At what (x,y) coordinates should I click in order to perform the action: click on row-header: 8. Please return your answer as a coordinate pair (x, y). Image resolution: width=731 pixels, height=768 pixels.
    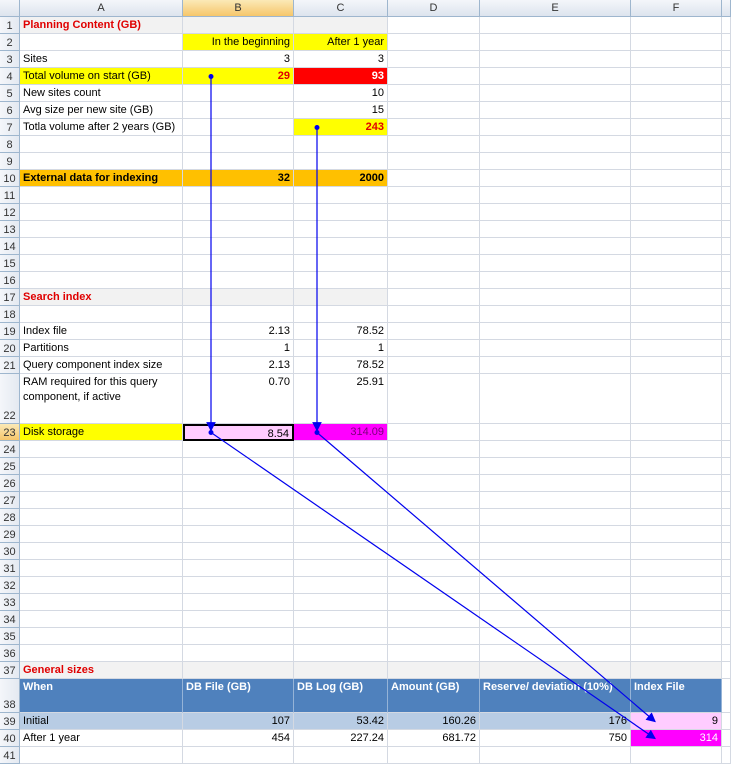
    Looking at the image, I should click on (10, 144).